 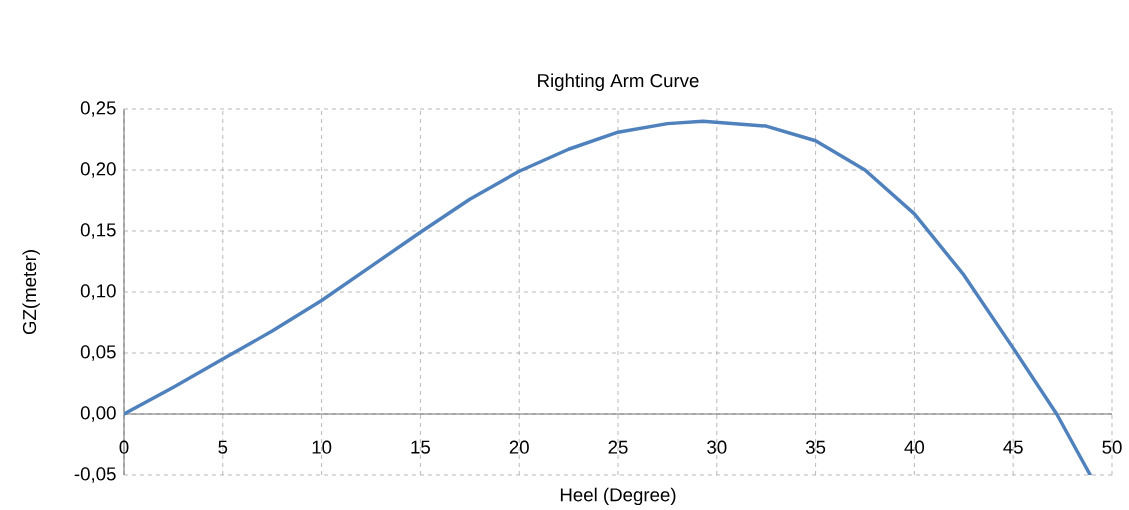 What do you see at coordinates (31, 292) in the screenshot?
I see `y-axis-title: GZ(meter)` at bounding box center [31, 292].